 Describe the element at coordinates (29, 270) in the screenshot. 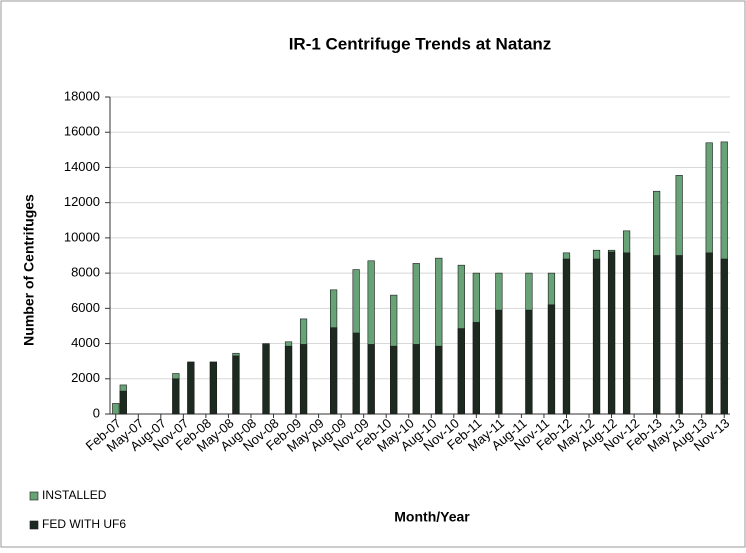

I see `y-axis-label: Number of Centrifuges` at that location.